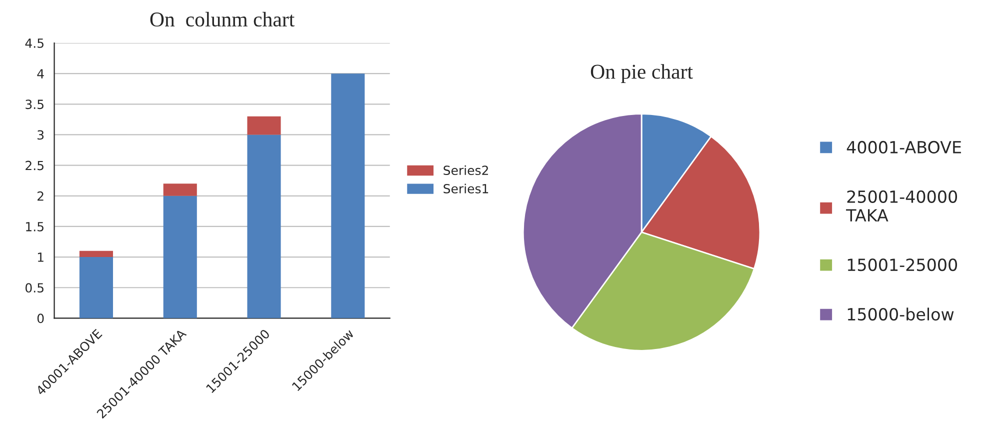 The image size is (987, 430). Describe the element at coordinates (641, 74) in the screenshot. I see `chart-title: On pie chart` at that location.